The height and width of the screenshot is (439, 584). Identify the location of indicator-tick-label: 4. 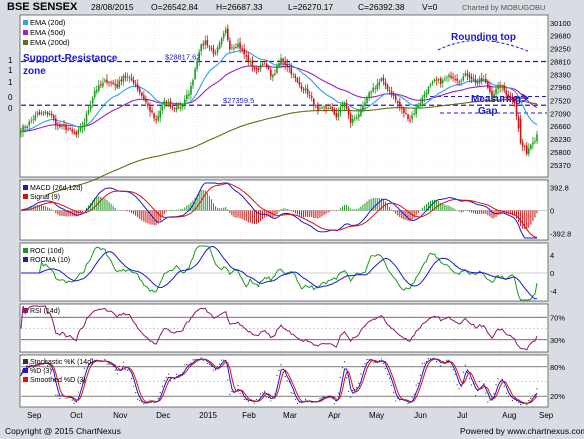
(552, 255).